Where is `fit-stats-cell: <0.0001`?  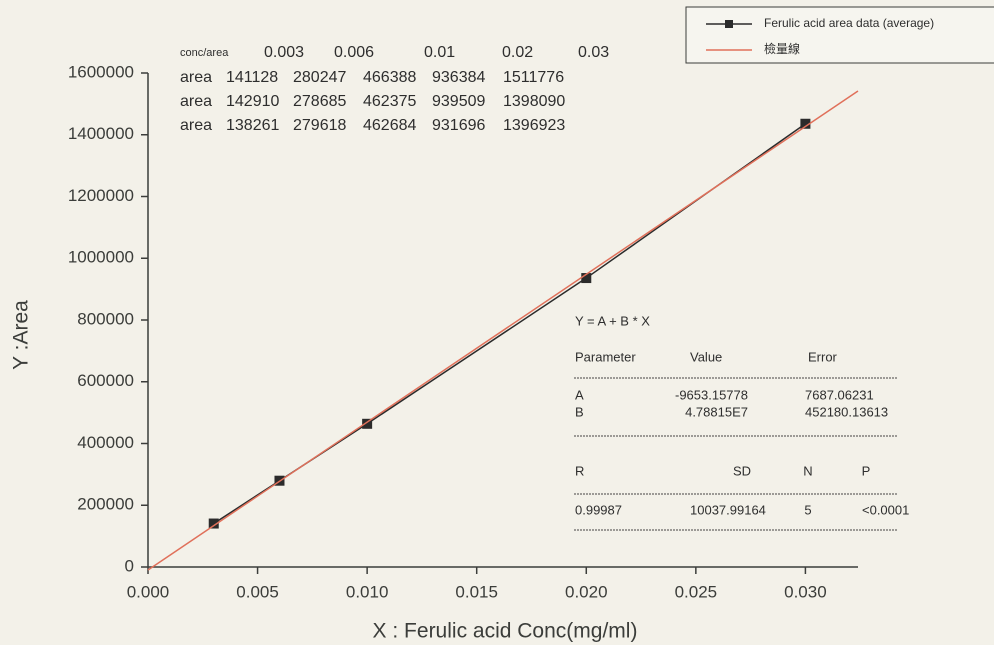
fit-stats-cell: <0.0001 is located at coordinates (885, 509).